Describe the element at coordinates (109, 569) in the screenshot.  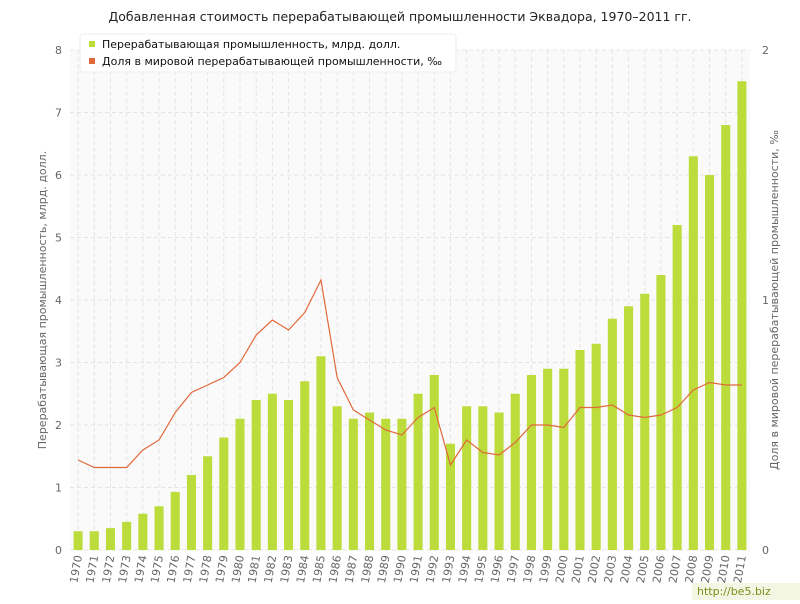
I see `x-tick-label: 1972` at that location.